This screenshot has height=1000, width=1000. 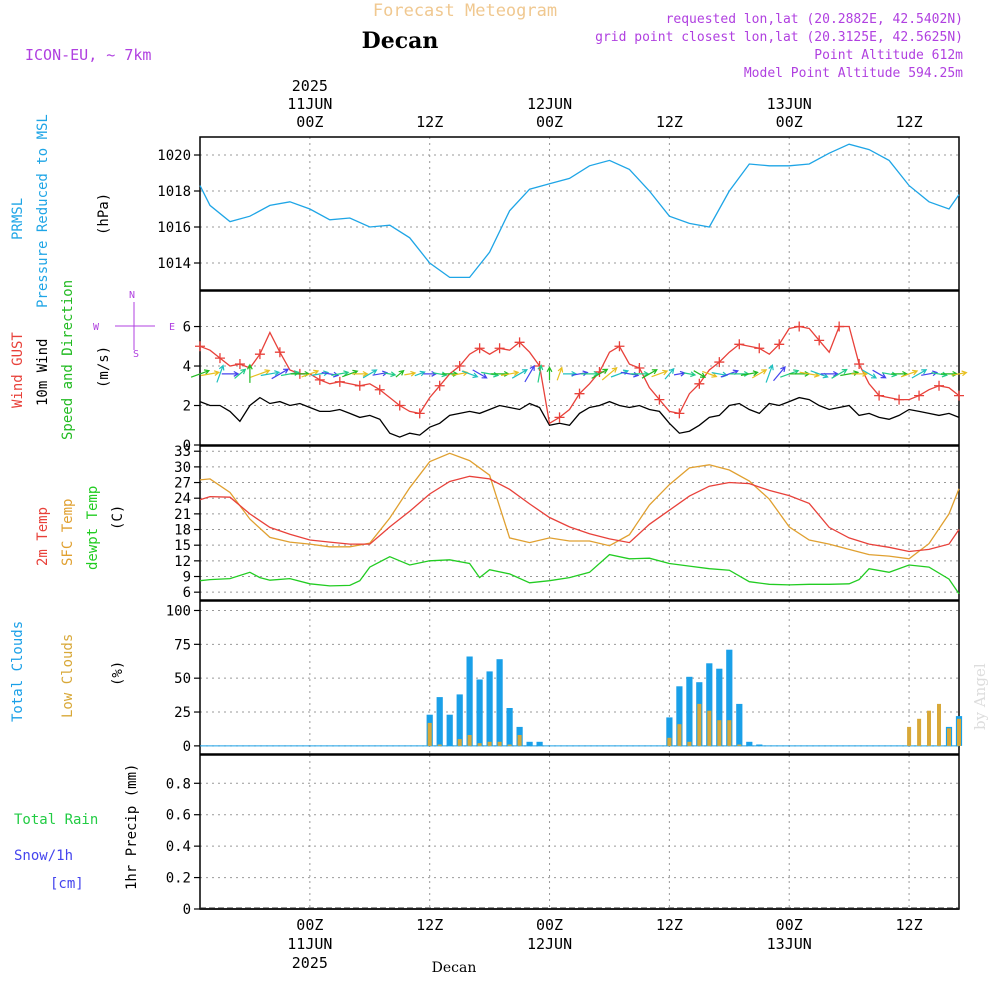 What do you see at coordinates (178, 611) in the screenshot?
I see `clouds-ytick-label: 100` at bounding box center [178, 611].